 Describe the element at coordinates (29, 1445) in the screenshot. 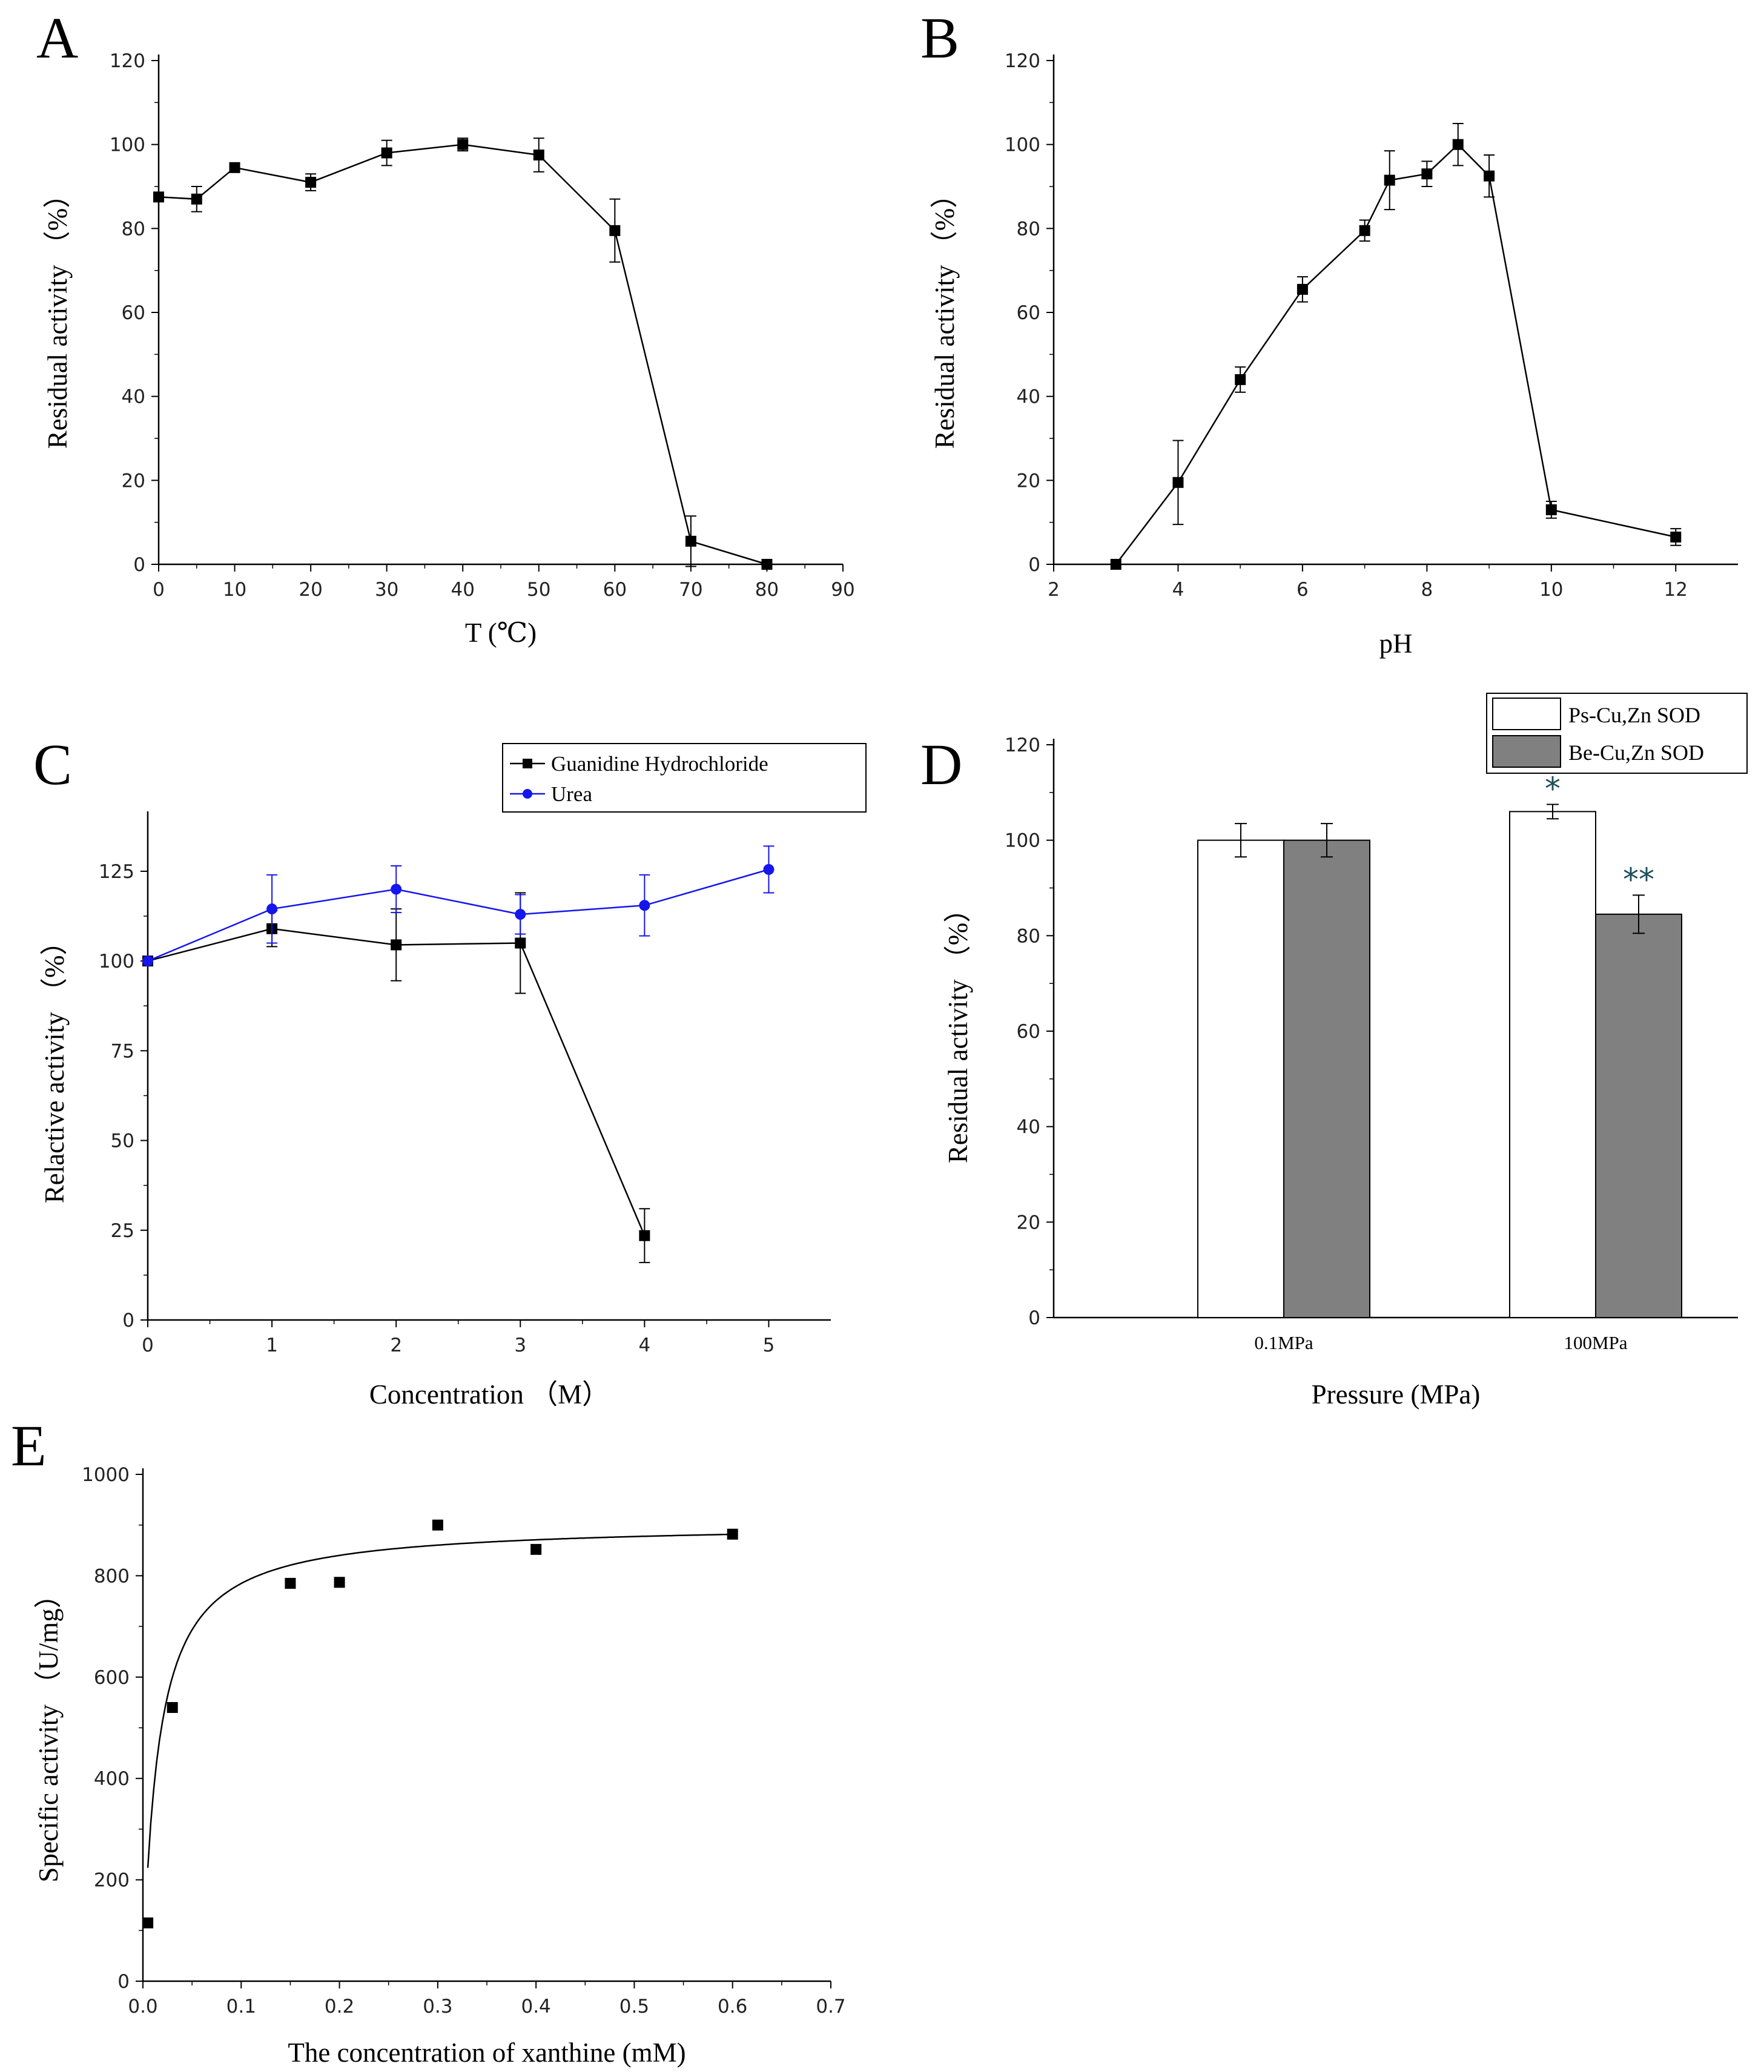

I see `panel-letter-E: E` at that location.